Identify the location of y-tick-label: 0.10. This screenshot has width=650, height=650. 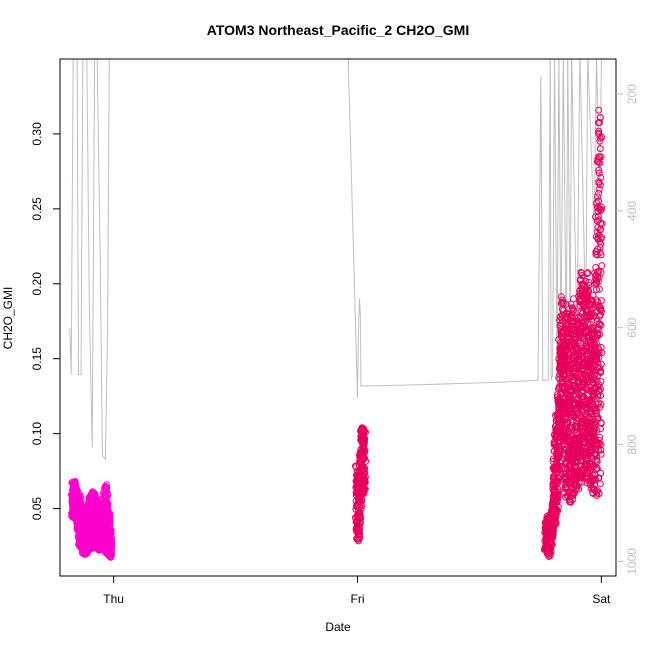
(37, 434).